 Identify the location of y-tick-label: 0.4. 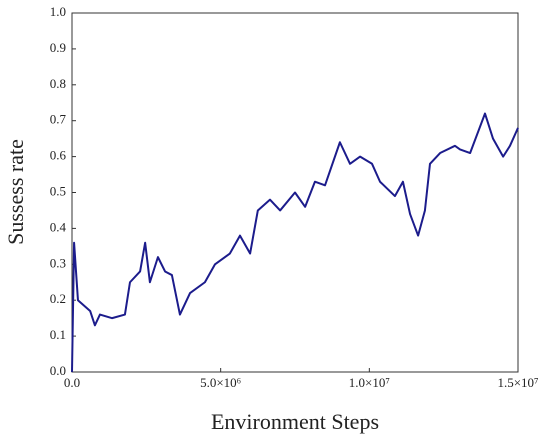
(58, 226).